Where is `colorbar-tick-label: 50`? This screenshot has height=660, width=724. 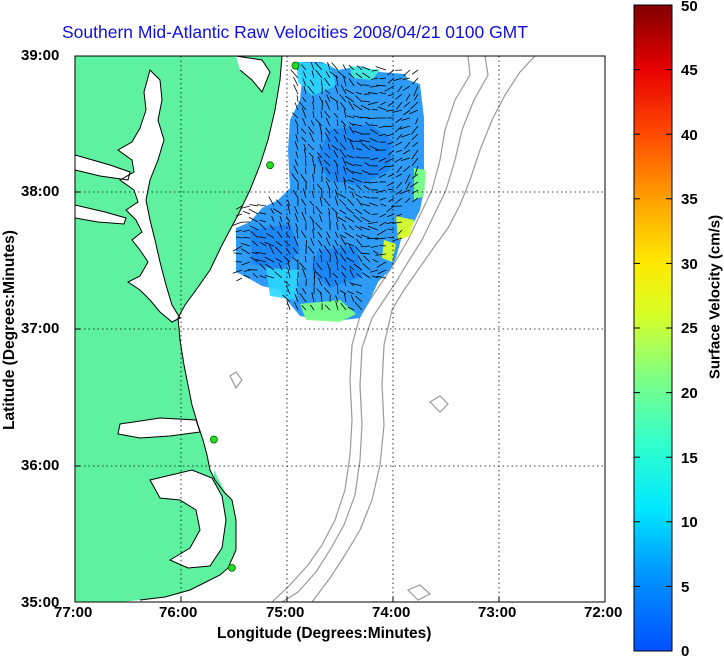 colorbar-tick-label: 50 is located at coordinates (689, 7).